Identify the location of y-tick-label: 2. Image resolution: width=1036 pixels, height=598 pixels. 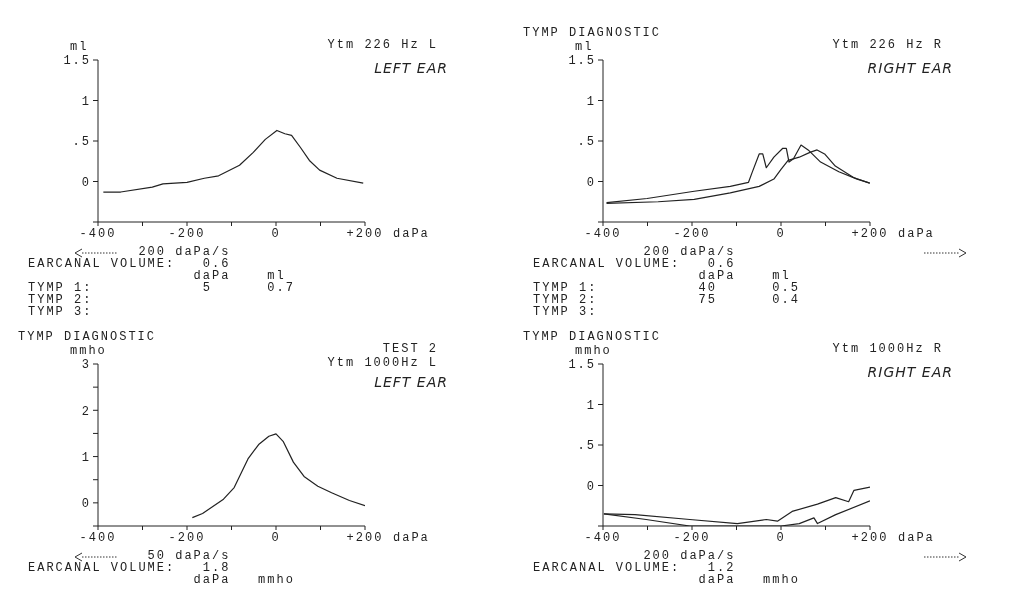
(86, 411).